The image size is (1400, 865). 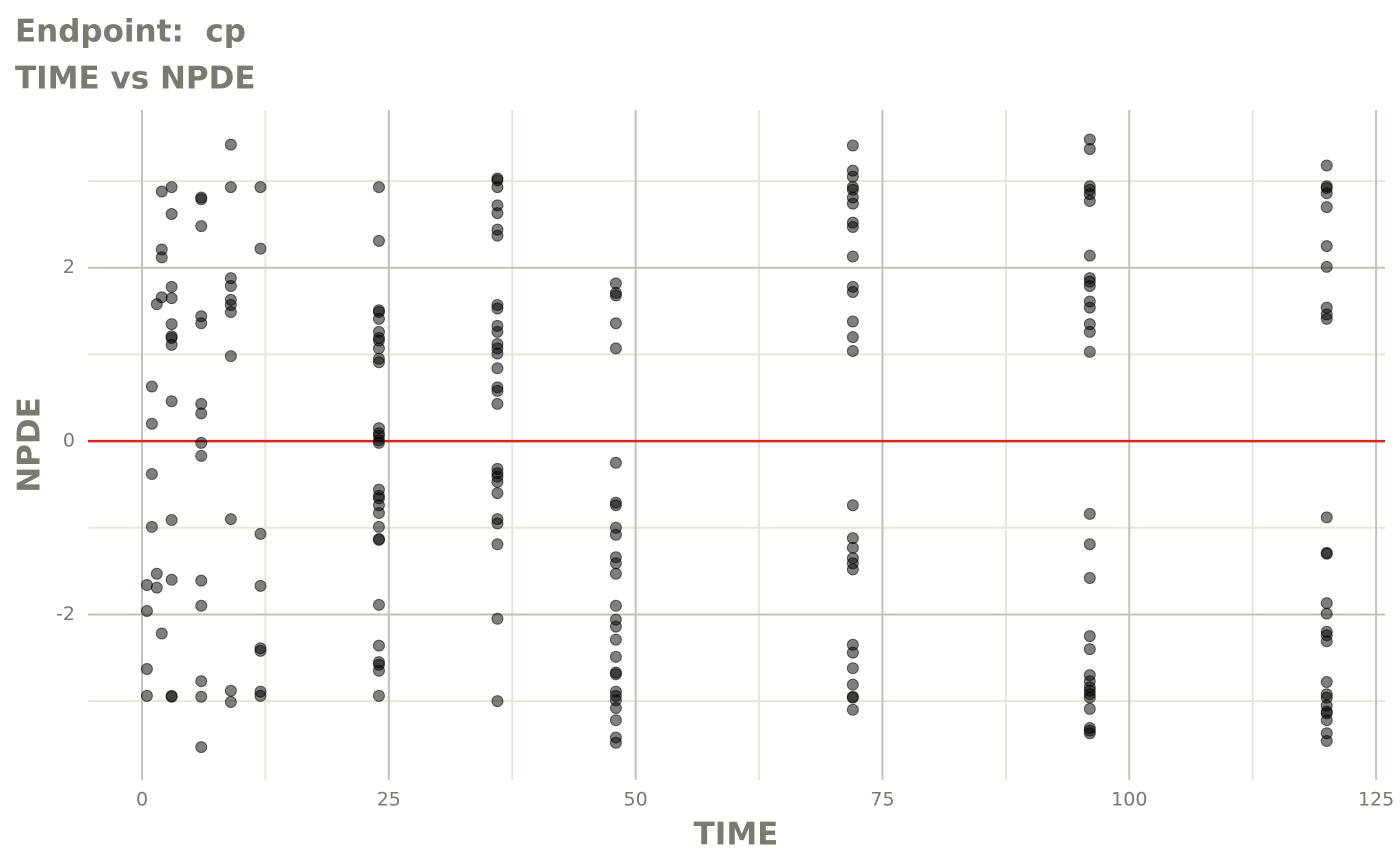 What do you see at coordinates (1376, 800) in the screenshot?
I see `x-tick-label: 125` at bounding box center [1376, 800].